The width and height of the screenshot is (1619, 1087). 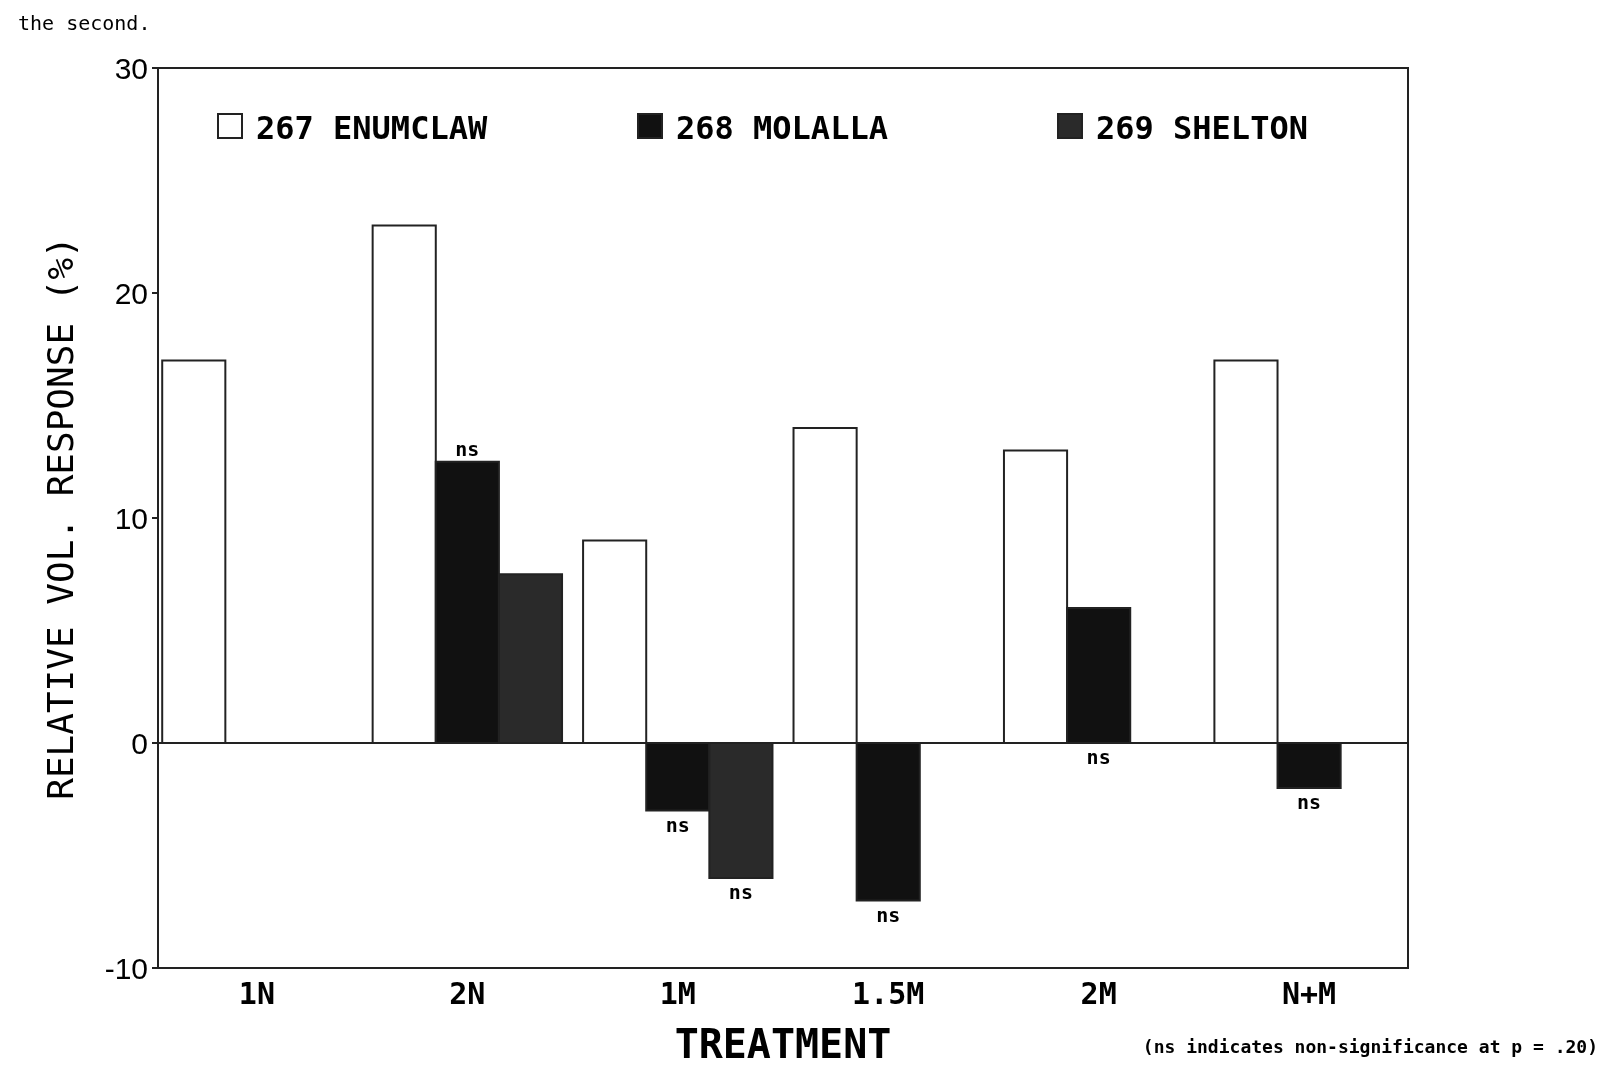 What do you see at coordinates (256, 993) in the screenshot?
I see `x-tick-label: 1N` at bounding box center [256, 993].